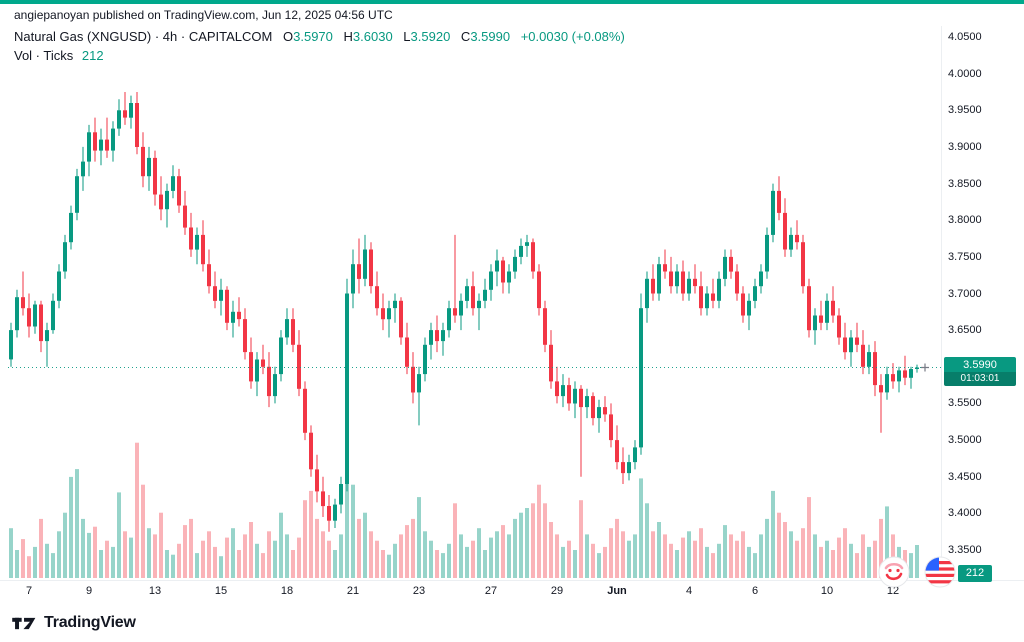  What do you see at coordinates (74, 623) in the screenshot?
I see `footer-branding: TradingView` at bounding box center [74, 623].